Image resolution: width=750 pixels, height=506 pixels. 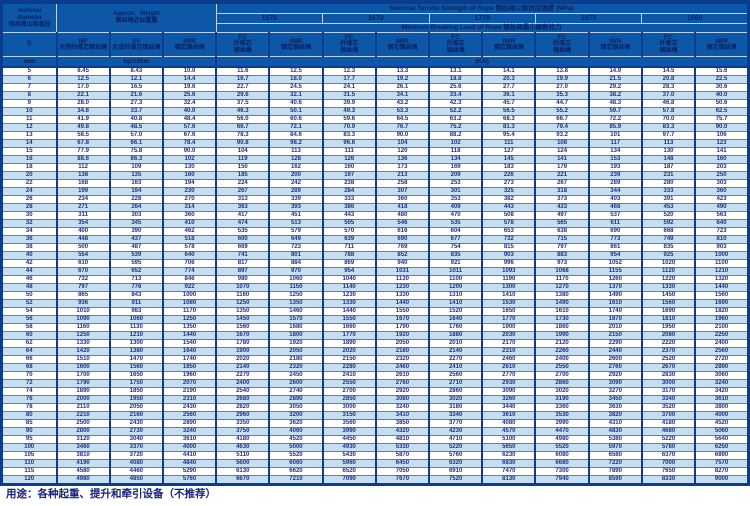 What do you see at coordinates (508, 159) in the screenshot?
I see `value-cell: 145` at bounding box center [508, 159].